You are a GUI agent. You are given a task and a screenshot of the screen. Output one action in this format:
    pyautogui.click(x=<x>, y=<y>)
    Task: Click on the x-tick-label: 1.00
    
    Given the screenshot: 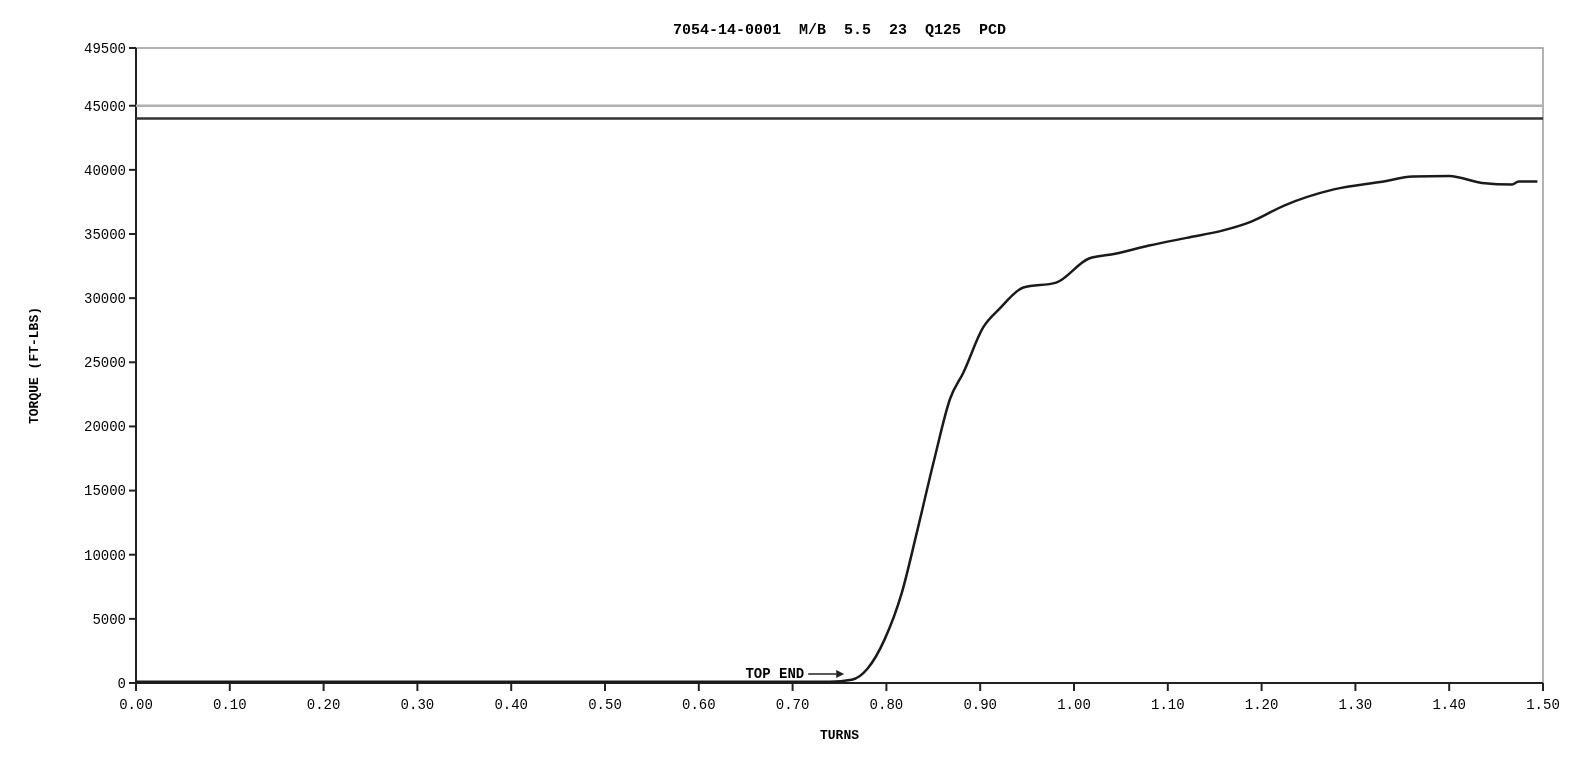 What is the action you would take?
    pyautogui.click(x=1074, y=705)
    